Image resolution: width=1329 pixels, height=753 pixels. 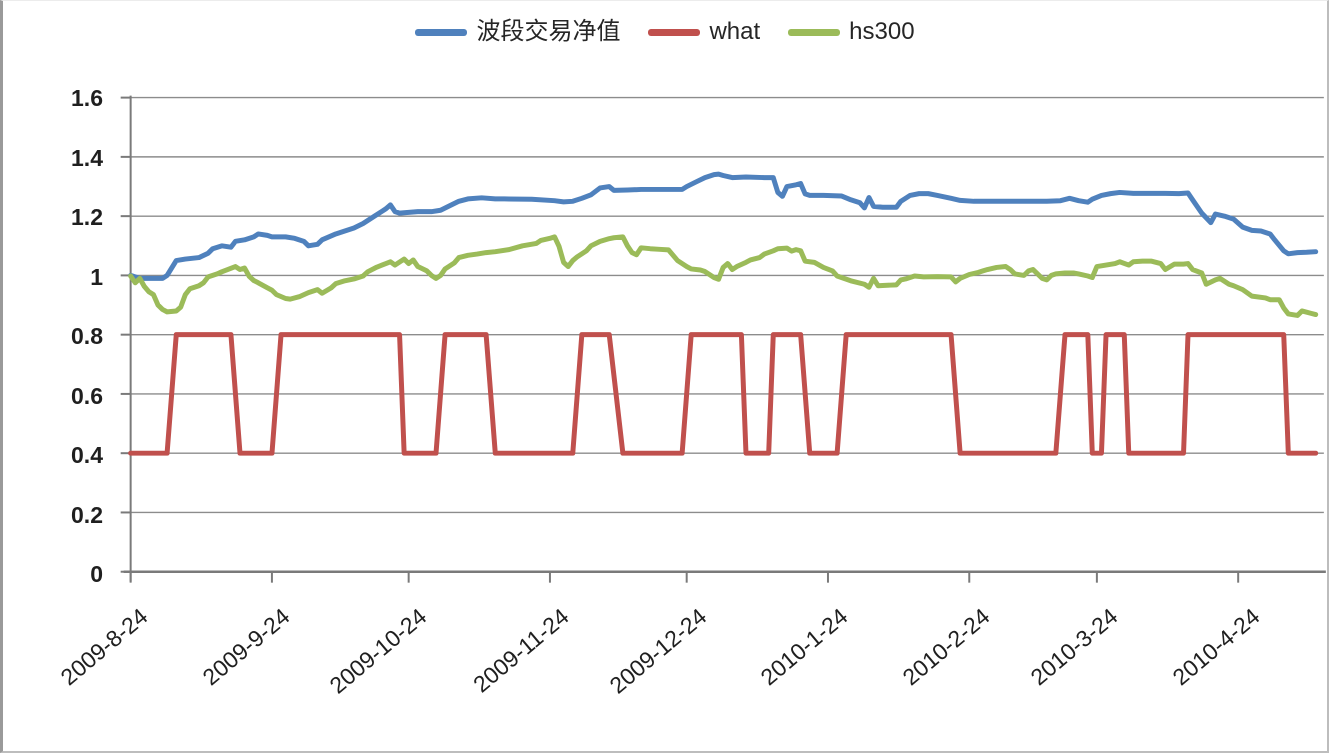 I want to click on legend-label-net-value: 波段交易净值, so click(x=548, y=31).